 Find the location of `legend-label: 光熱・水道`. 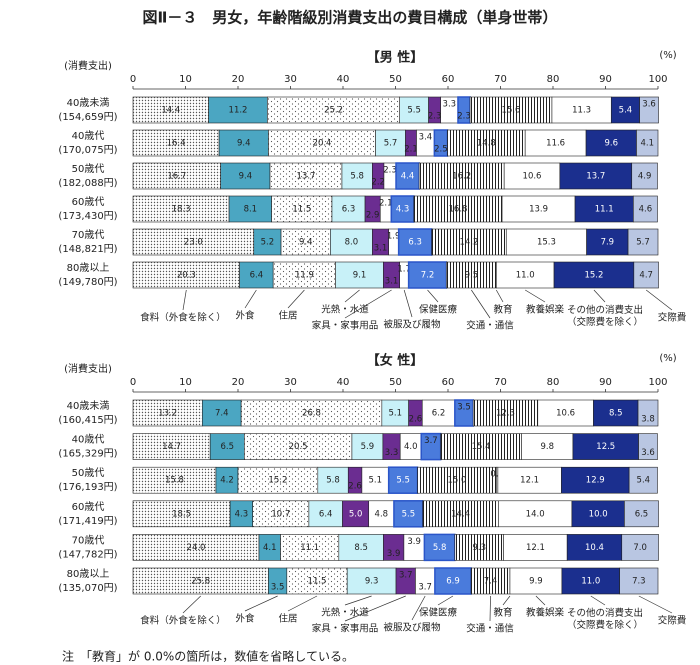

legend-label: 光熱・水道 is located at coordinates (345, 613).